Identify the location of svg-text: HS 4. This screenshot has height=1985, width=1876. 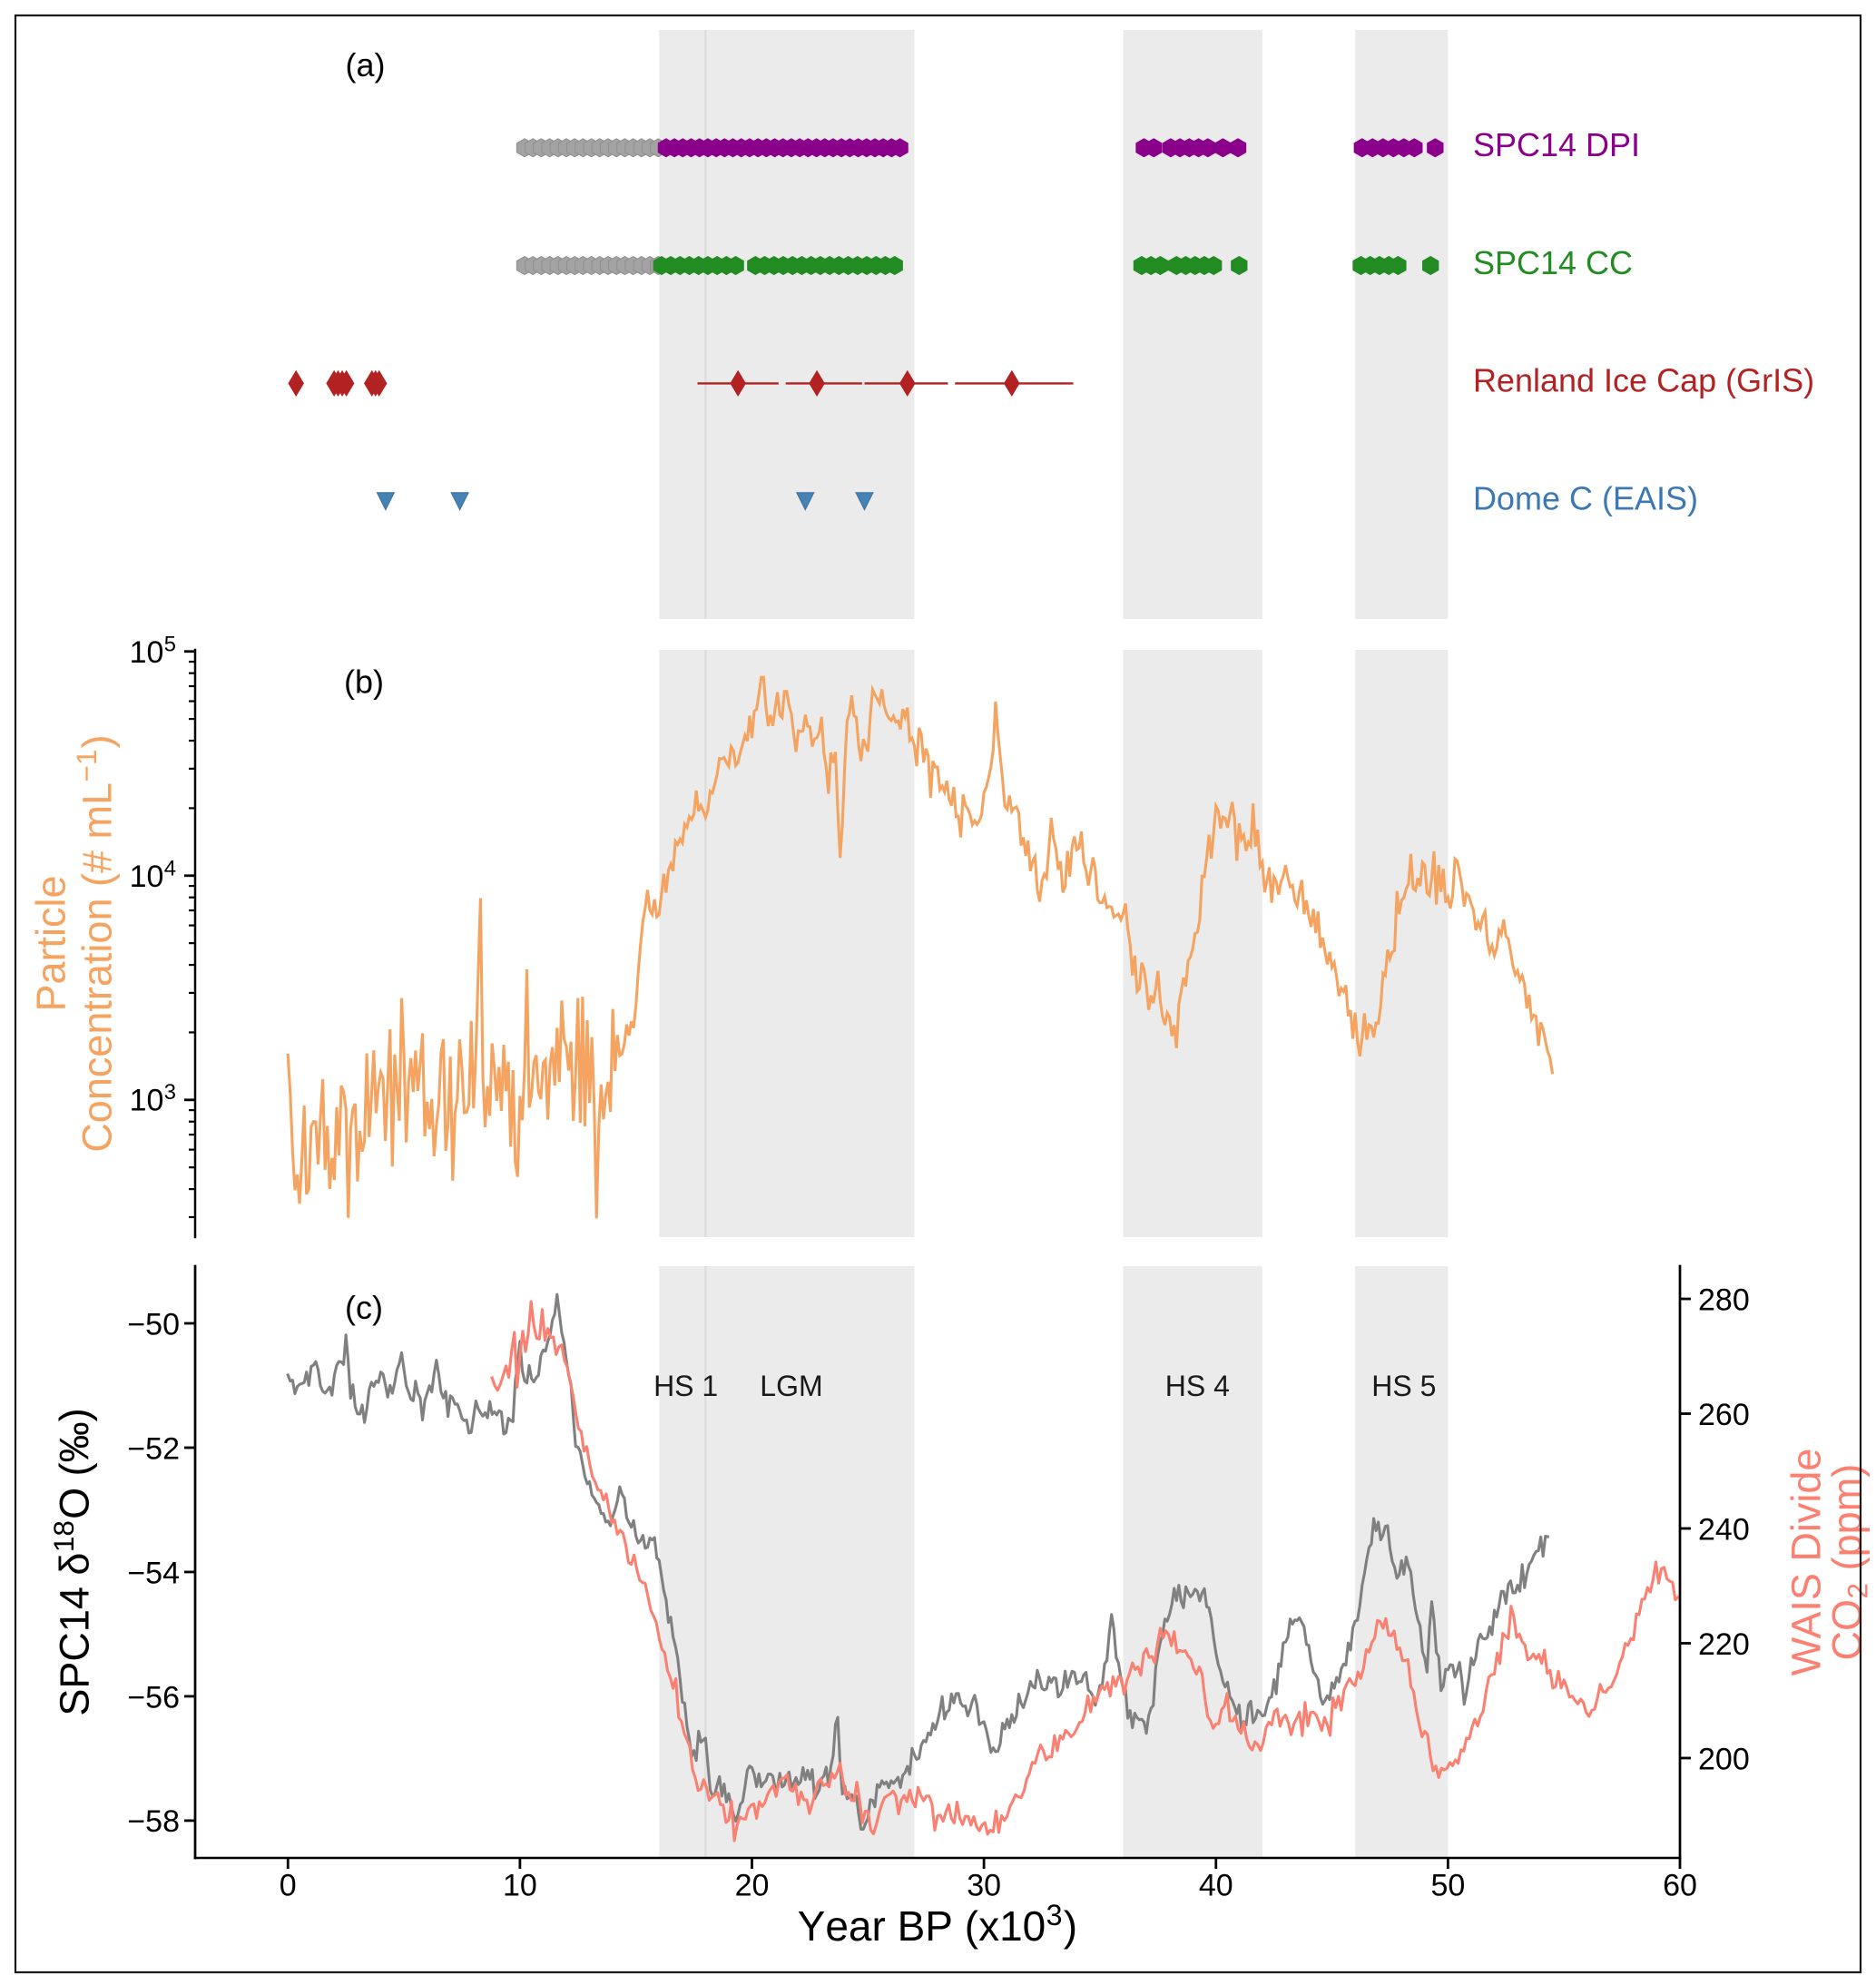
(1197, 1386).